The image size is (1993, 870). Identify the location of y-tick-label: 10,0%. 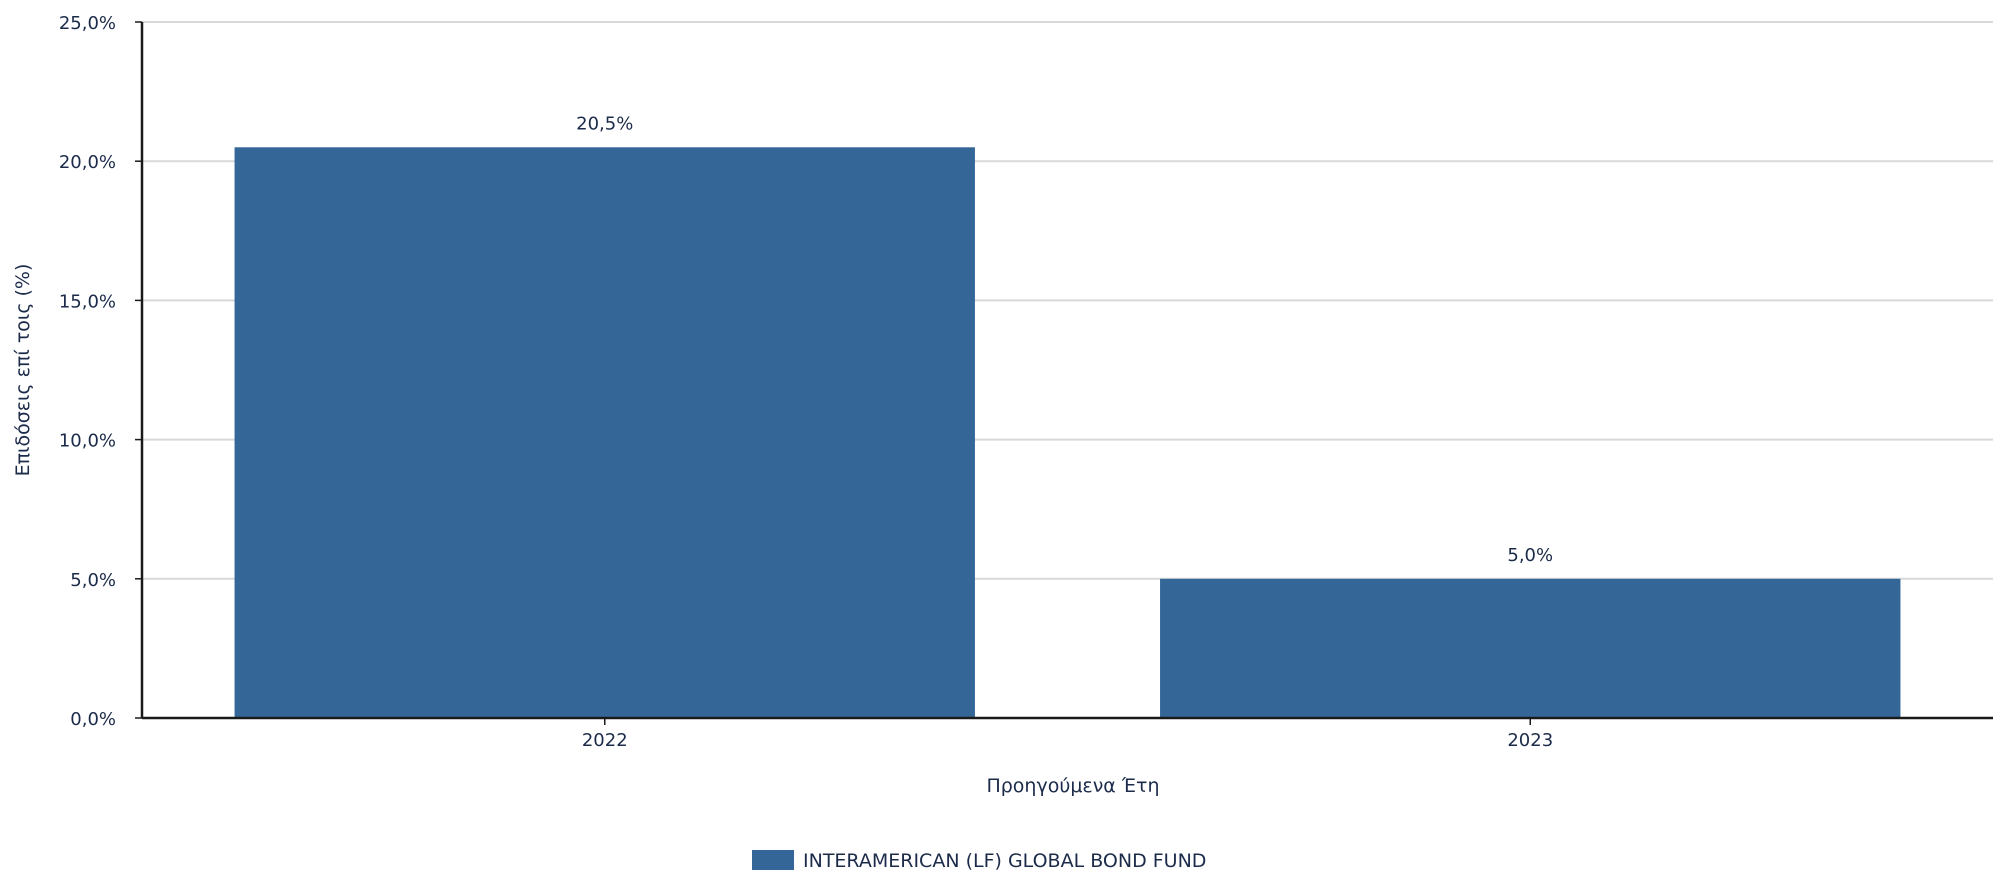
(87, 441).